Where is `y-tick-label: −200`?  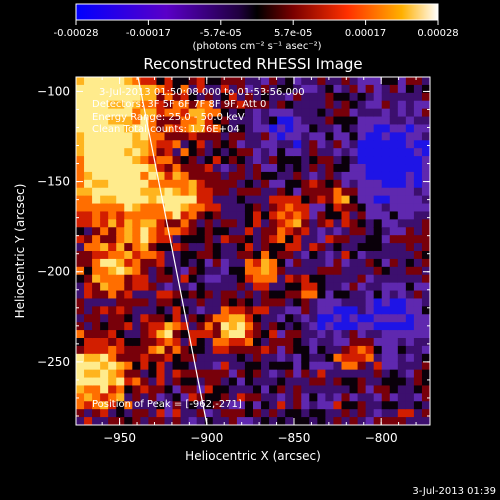
y-tick-label: −200 is located at coordinates (53, 272).